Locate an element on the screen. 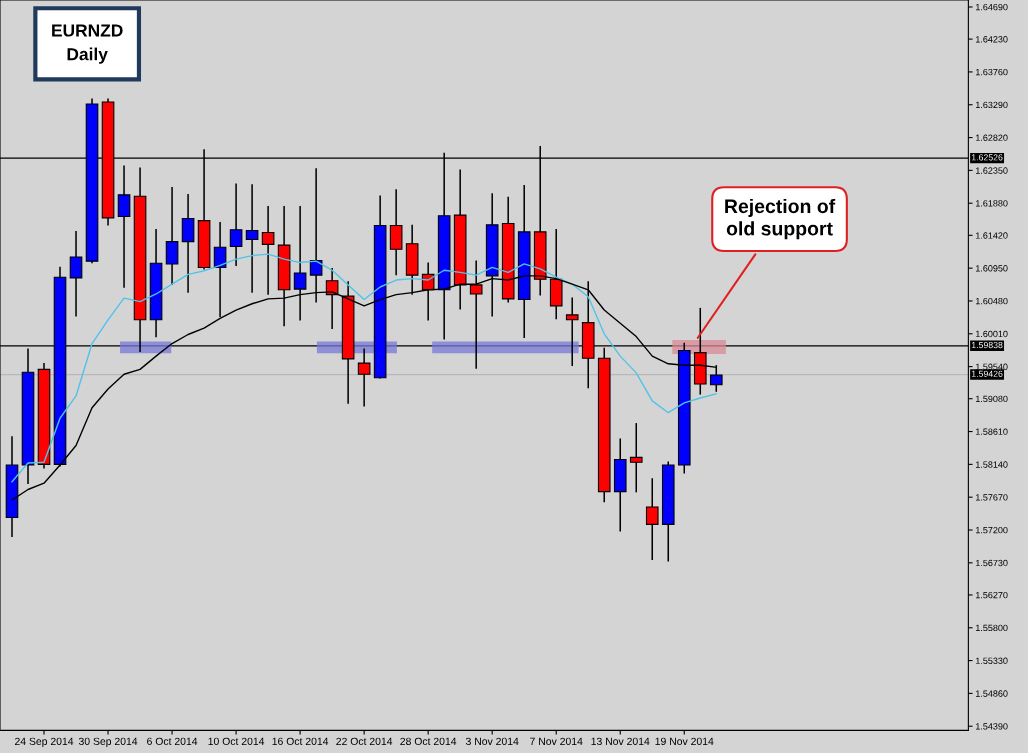 This screenshot has height=753, width=1028. y-tick-label: 1.63760 is located at coordinates (992, 72).